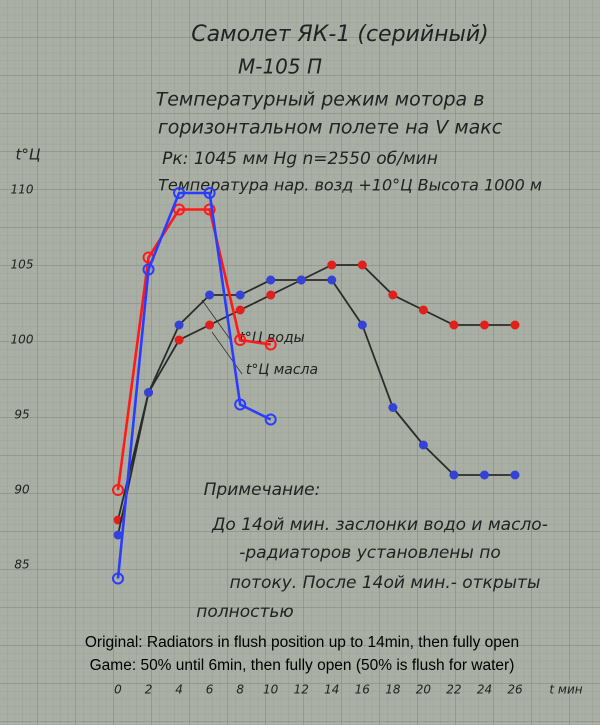  What do you see at coordinates (379, 525) in the screenshot?
I see `note-line: До 14ой мин. заслонки водо и масло-` at bounding box center [379, 525].